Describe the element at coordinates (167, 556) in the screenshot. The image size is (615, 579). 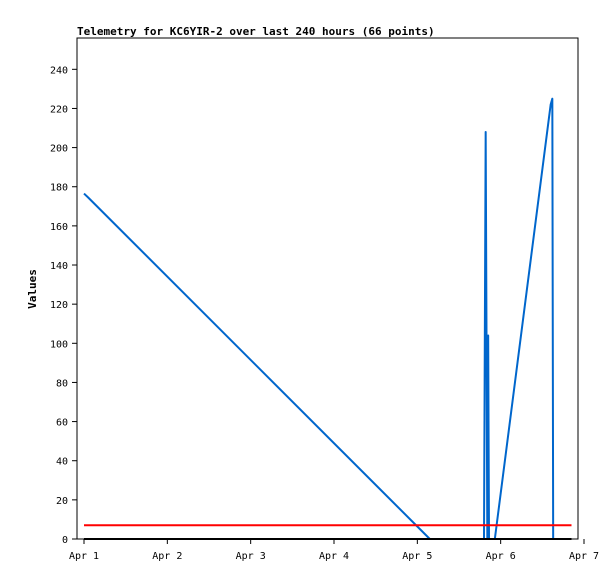
I see `x-tick-label: Apr 2` at that location.